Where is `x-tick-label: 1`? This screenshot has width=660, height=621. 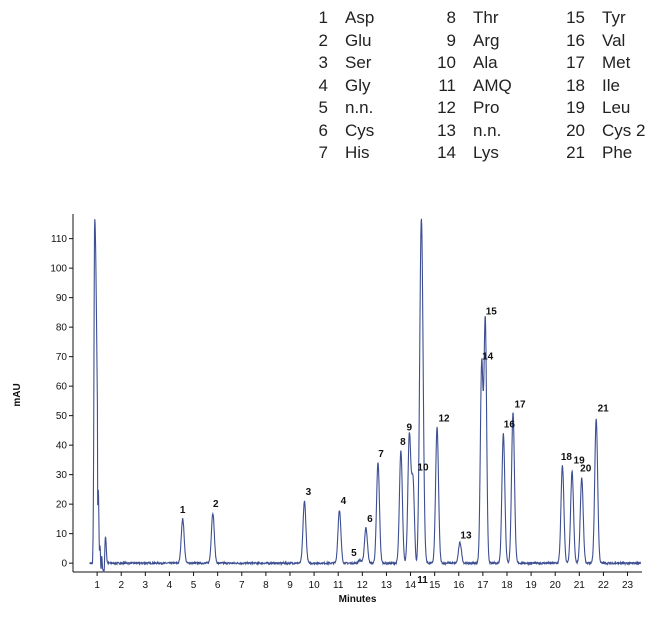 x-tick-label: 1 is located at coordinates (97, 585).